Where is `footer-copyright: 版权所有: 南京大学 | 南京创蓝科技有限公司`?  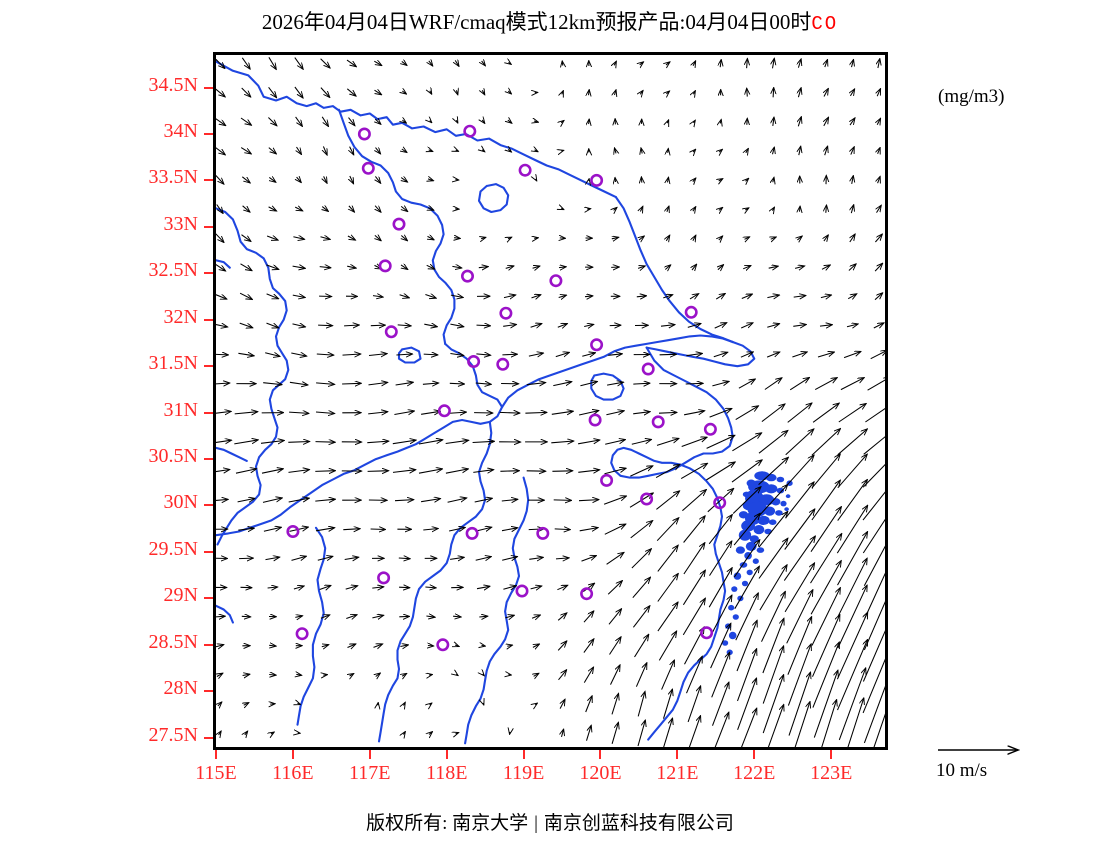
footer-copyright: 版权所有: 南京大学 | 南京创蓝科技有限公司 is located at coordinates (550, 821).